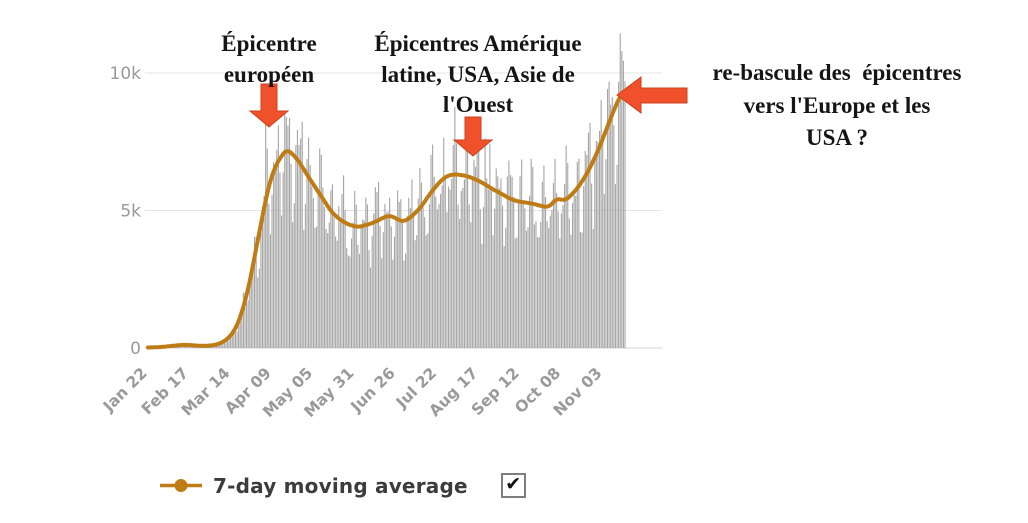 This screenshot has width=1028, height=523. What do you see at coordinates (126, 211) in the screenshot?
I see `y-axis-labels: 0 5k 10k` at bounding box center [126, 211].